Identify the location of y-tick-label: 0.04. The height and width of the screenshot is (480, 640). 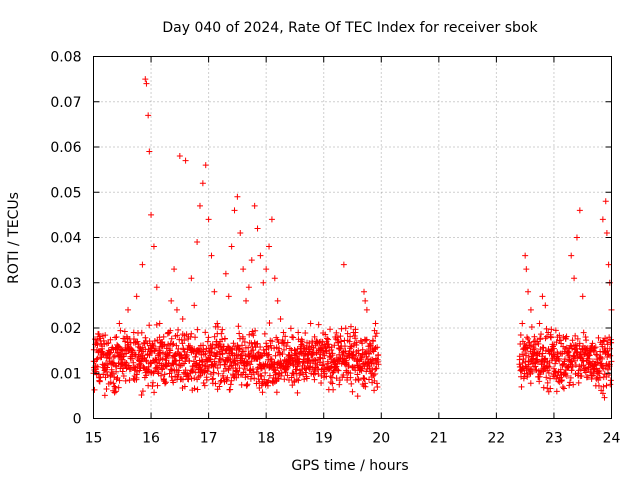
(65, 239).